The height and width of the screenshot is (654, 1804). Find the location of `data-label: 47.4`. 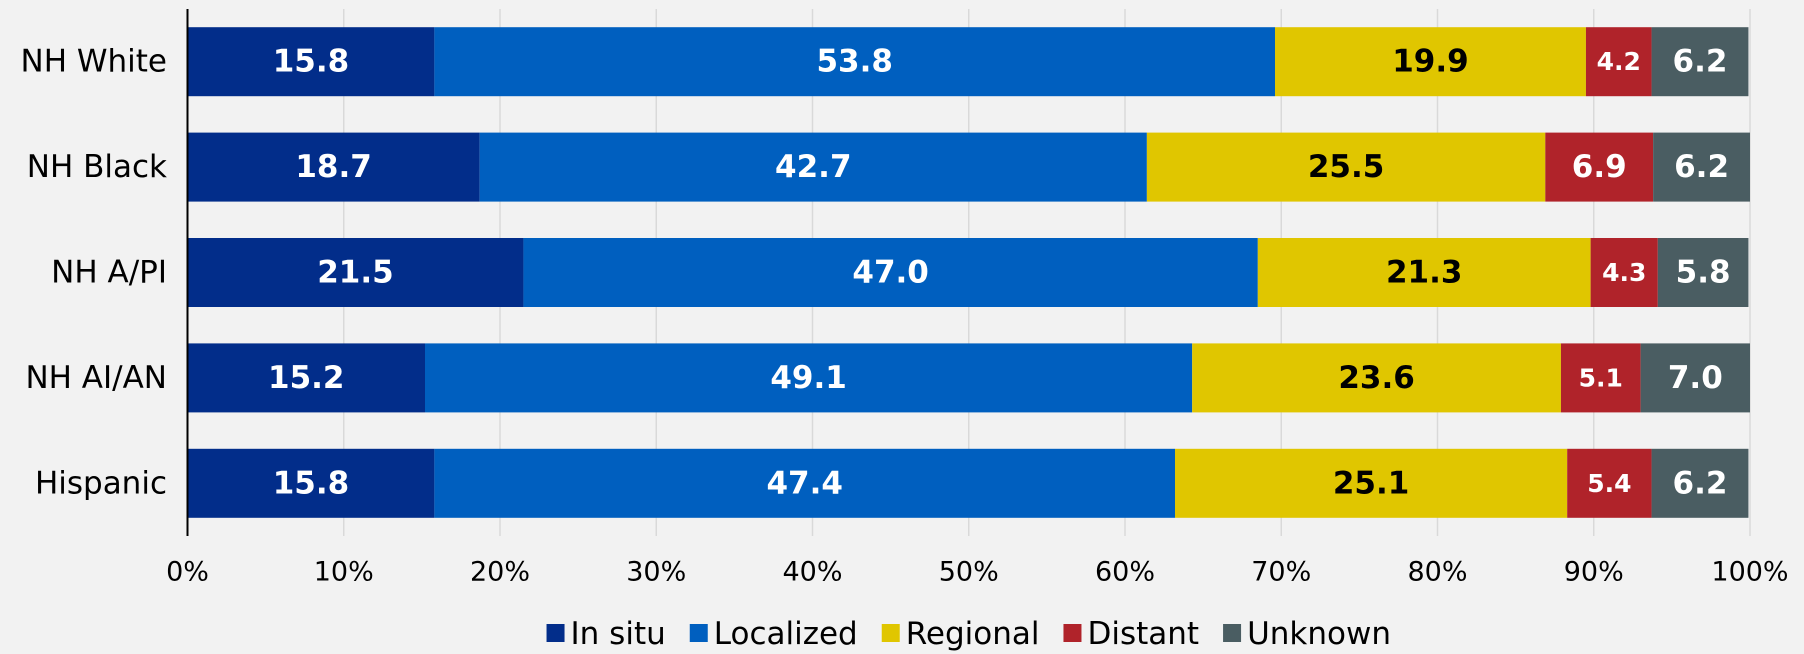

data-label: 47.4 is located at coordinates (804, 483).